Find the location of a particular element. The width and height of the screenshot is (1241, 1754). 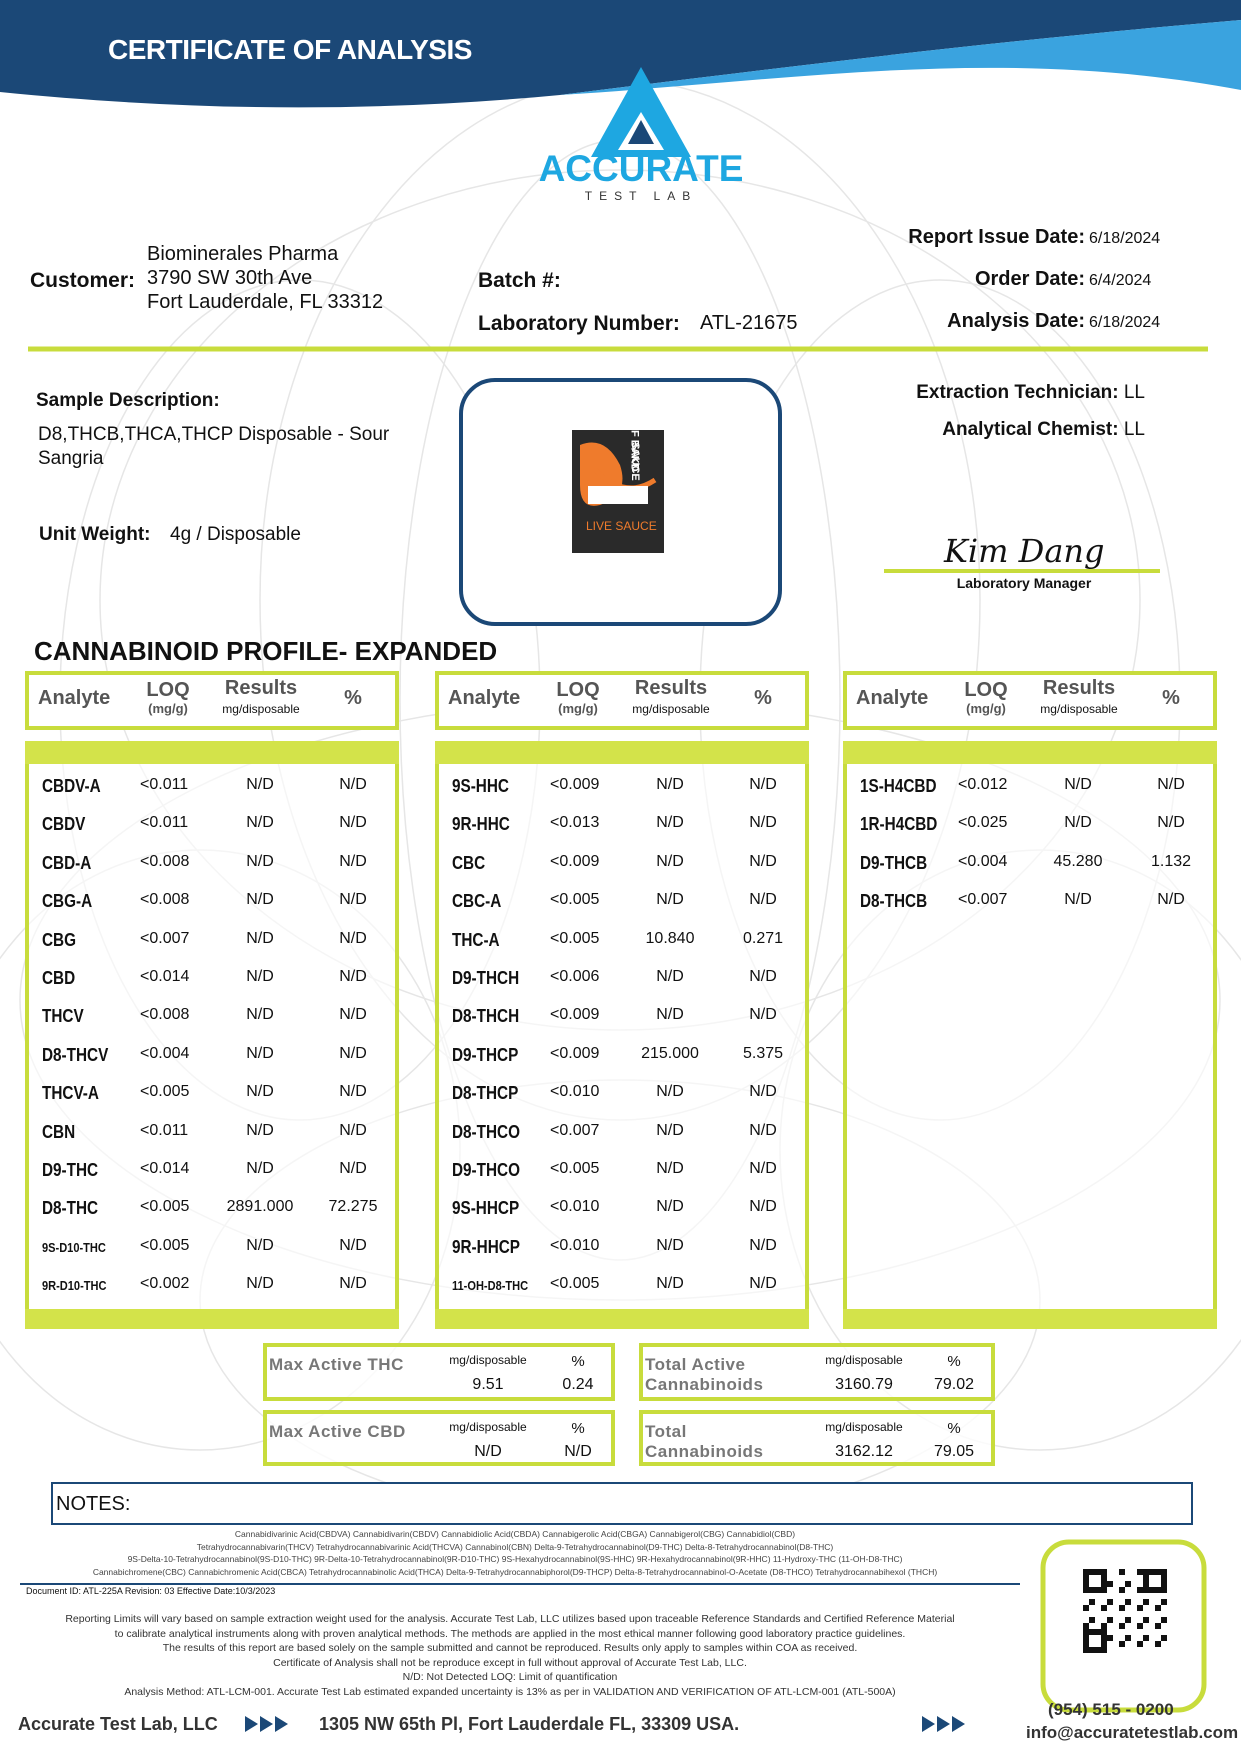

table-foot is located at coordinates (1030, 1319).